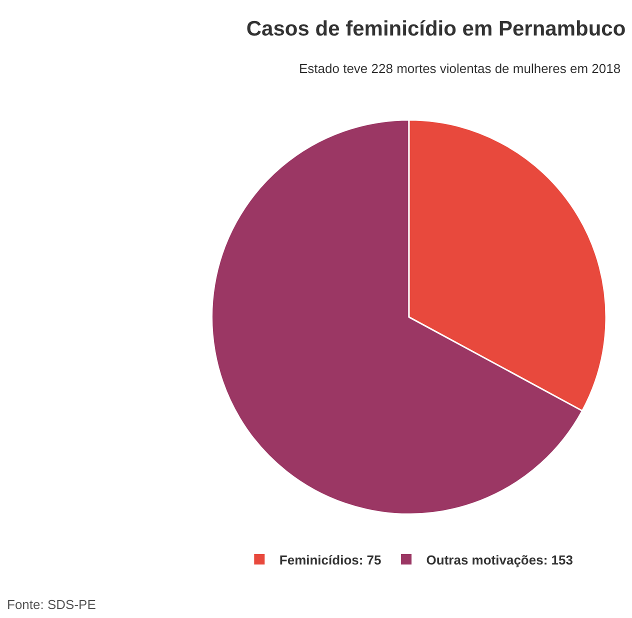 Image resolution: width=632 pixels, height=618 pixels. Describe the element at coordinates (330, 560) in the screenshot. I see `legend-label: Feminicídios: 75` at that location.